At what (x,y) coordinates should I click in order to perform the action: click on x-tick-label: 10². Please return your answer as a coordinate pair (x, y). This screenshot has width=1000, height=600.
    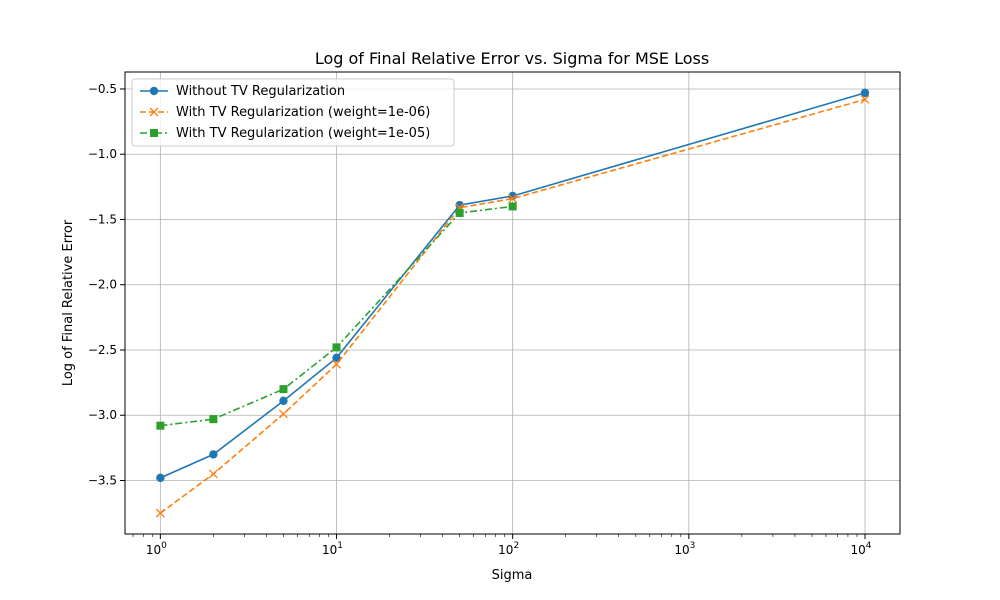
    Looking at the image, I should click on (508, 549).